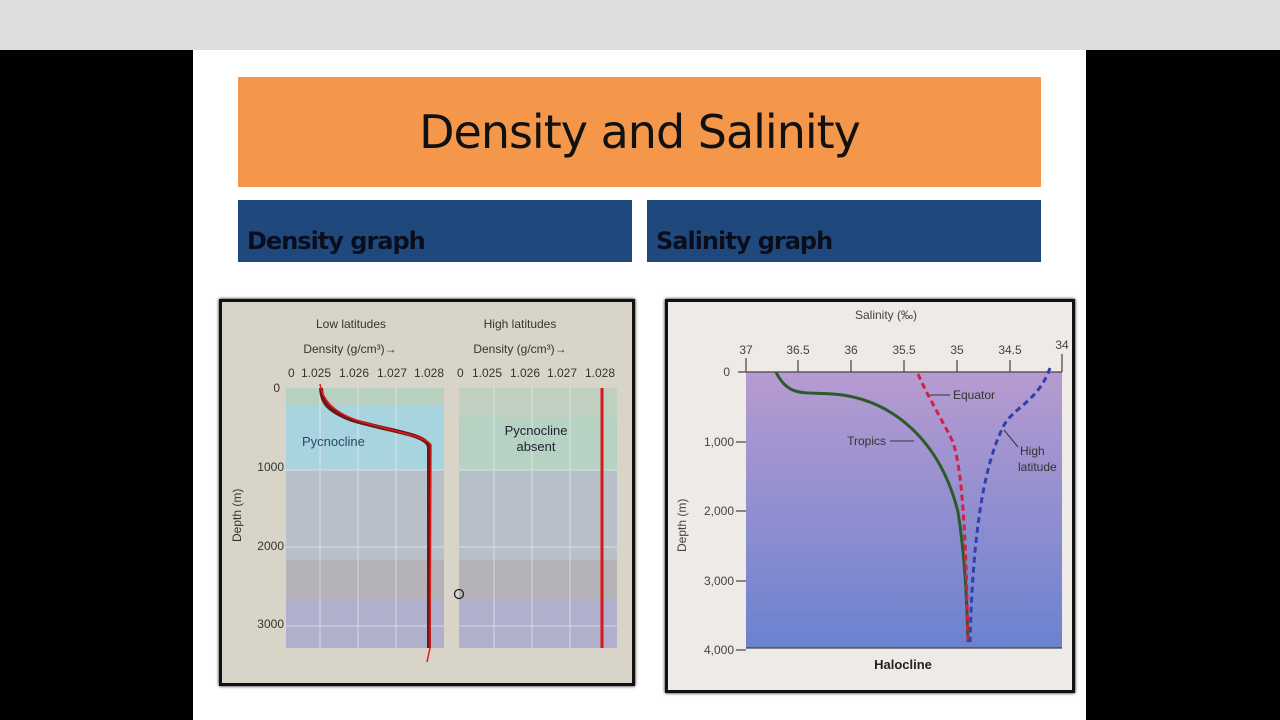  I want to click on tick: 3000, so click(270, 624).